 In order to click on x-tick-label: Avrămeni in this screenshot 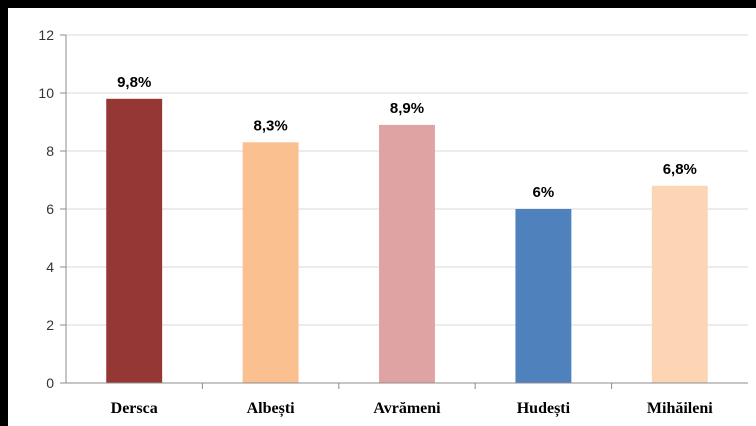, I will do `click(407, 408)`.